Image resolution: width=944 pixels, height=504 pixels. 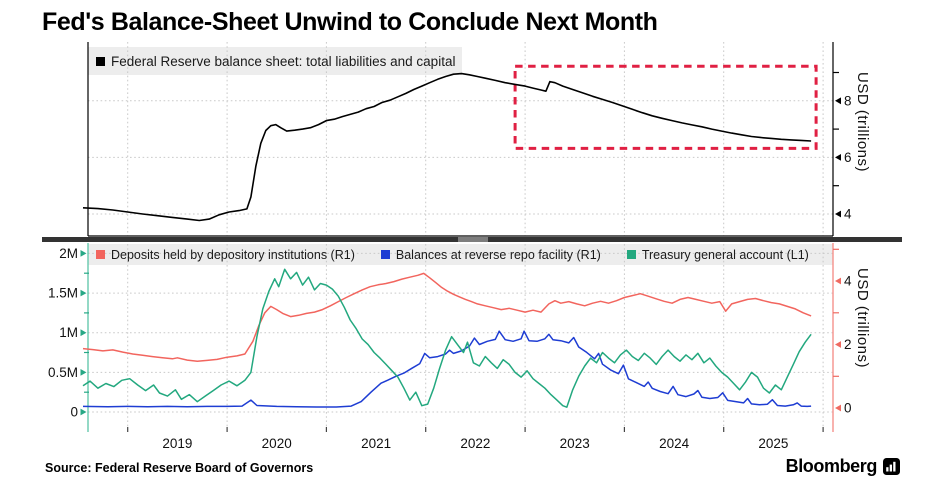 What do you see at coordinates (831, 466) in the screenshot?
I see `brand-wordmark: Bloomberg` at bounding box center [831, 466].